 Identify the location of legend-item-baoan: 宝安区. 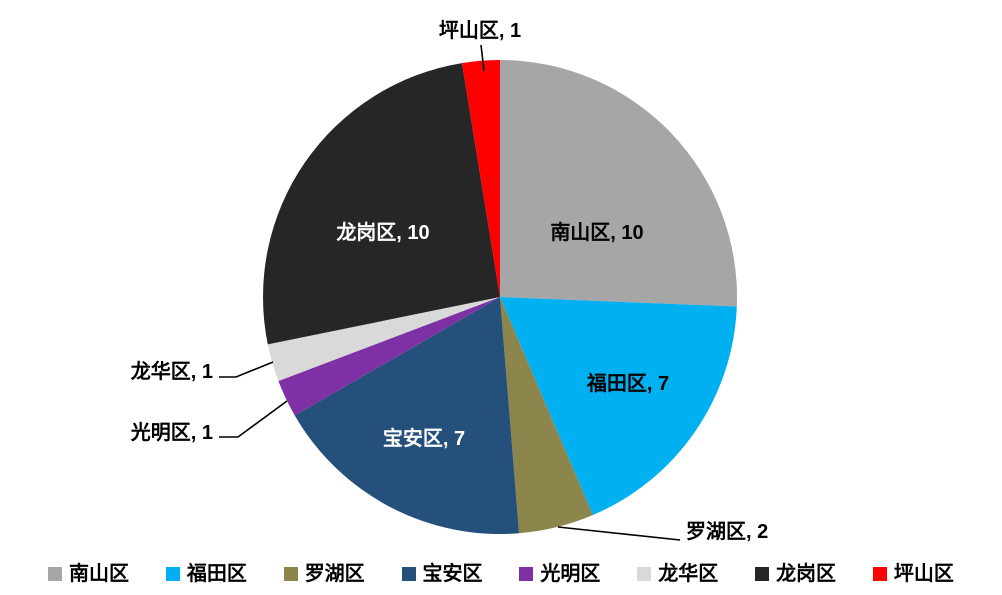
(442, 574).